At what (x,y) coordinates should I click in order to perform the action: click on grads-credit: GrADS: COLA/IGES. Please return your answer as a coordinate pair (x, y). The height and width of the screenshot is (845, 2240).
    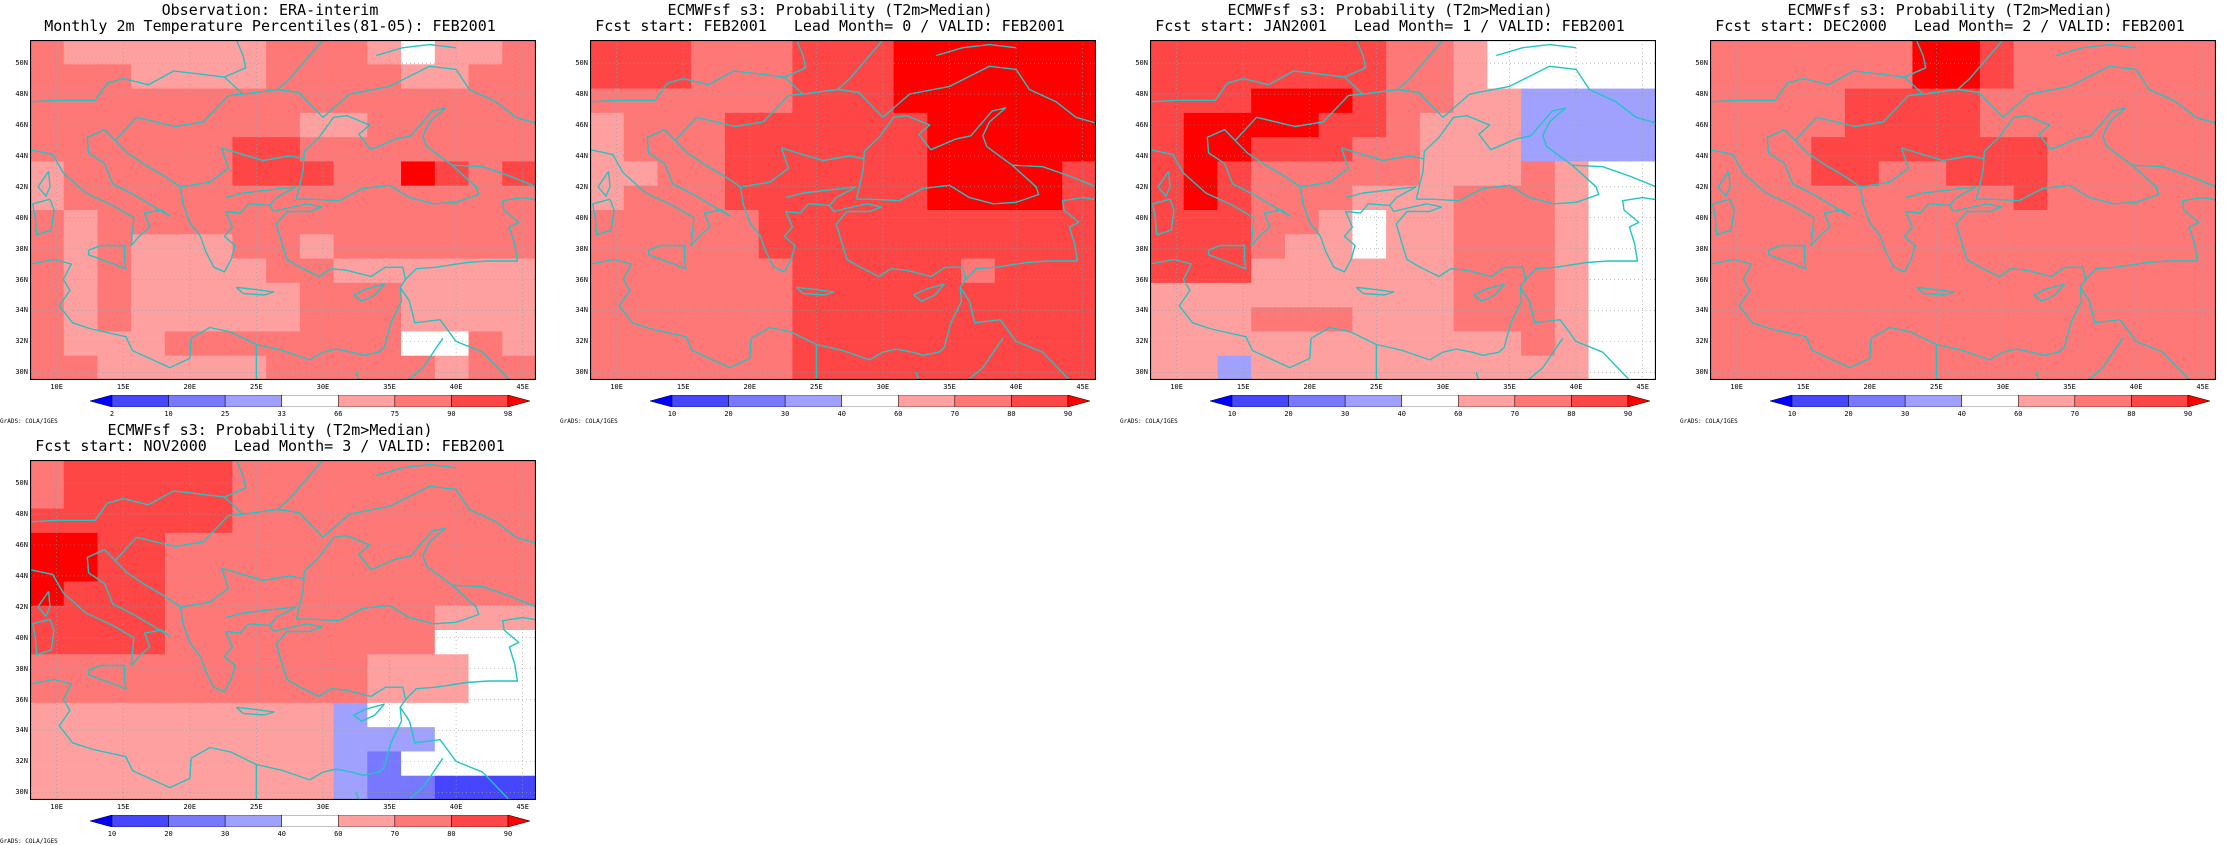
    Looking at the image, I should click on (589, 421).